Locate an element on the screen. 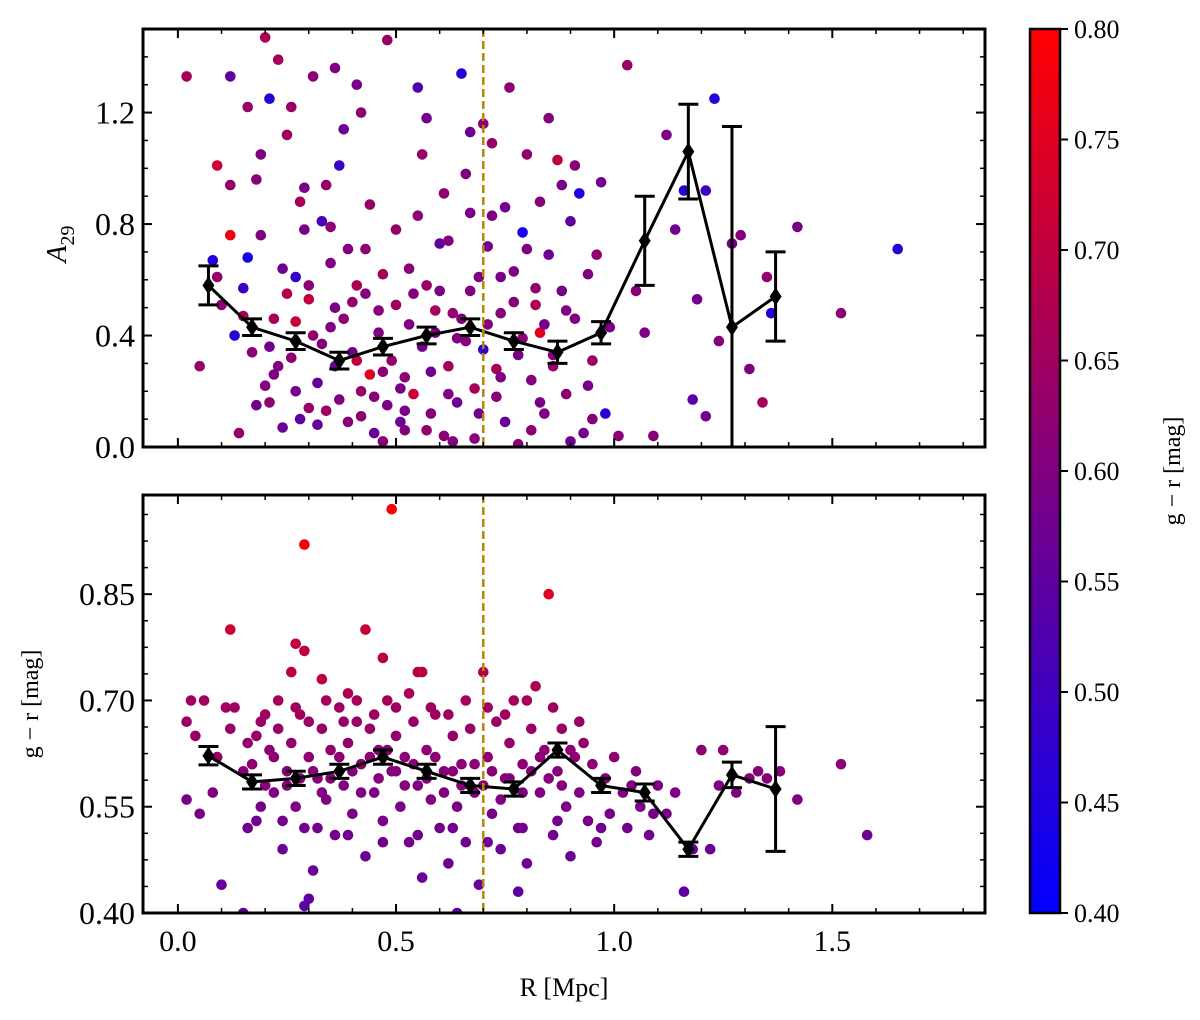 This screenshot has height=1020, width=1200. top-y-tick-label: 0.8 is located at coordinates (115, 224).